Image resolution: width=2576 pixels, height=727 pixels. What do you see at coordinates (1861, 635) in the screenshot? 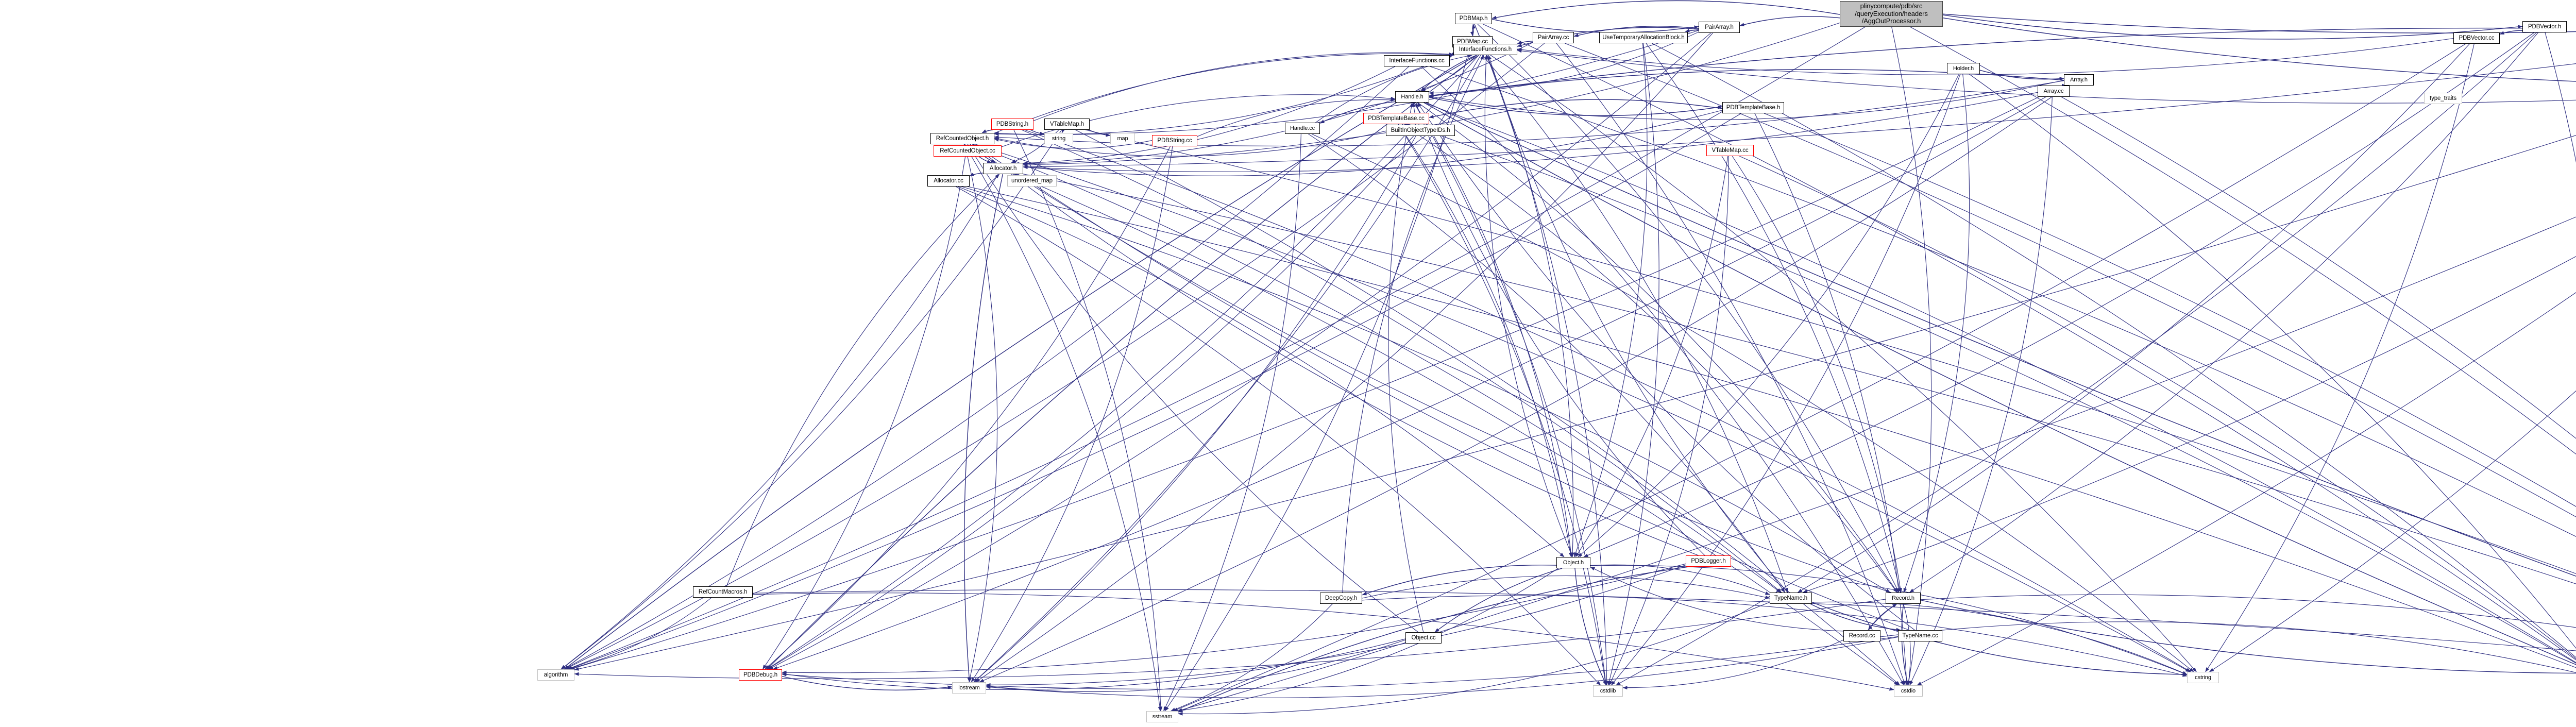
I see `graph-node-recordcc: Record.cc` at bounding box center [1861, 635].